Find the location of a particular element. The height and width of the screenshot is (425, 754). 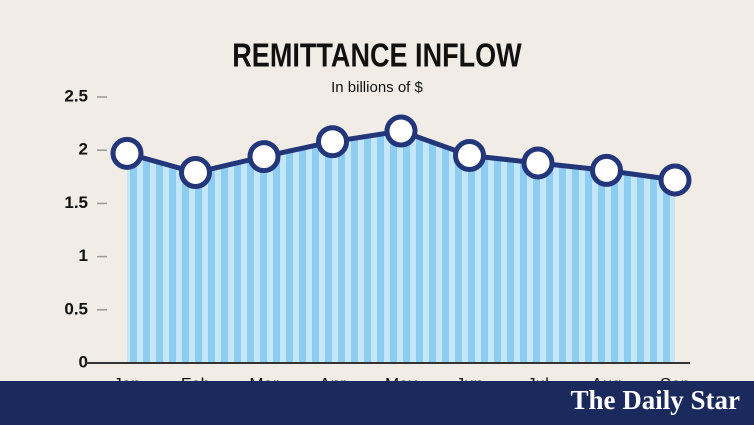

y-tick-label: 2.5 is located at coordinates (76, 95).